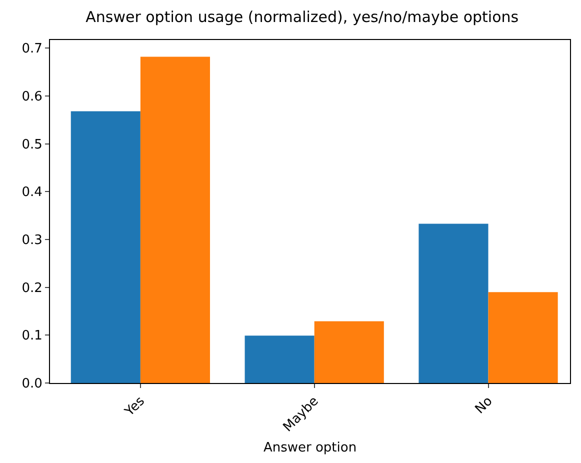 Image resolution: width=581 pixels, height=463 pixels. What do you see at coordinates (32, 192) in the screenshot?
I see `y-tick-label: 0.4` at bounding box center [32, 192].